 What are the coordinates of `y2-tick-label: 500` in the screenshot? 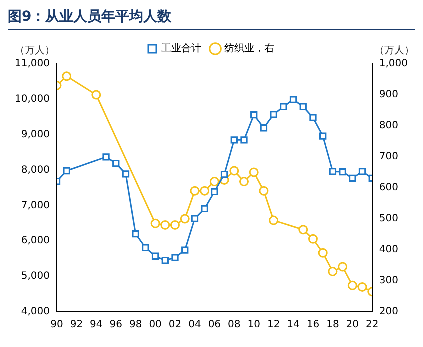 It's located at (388, 219).